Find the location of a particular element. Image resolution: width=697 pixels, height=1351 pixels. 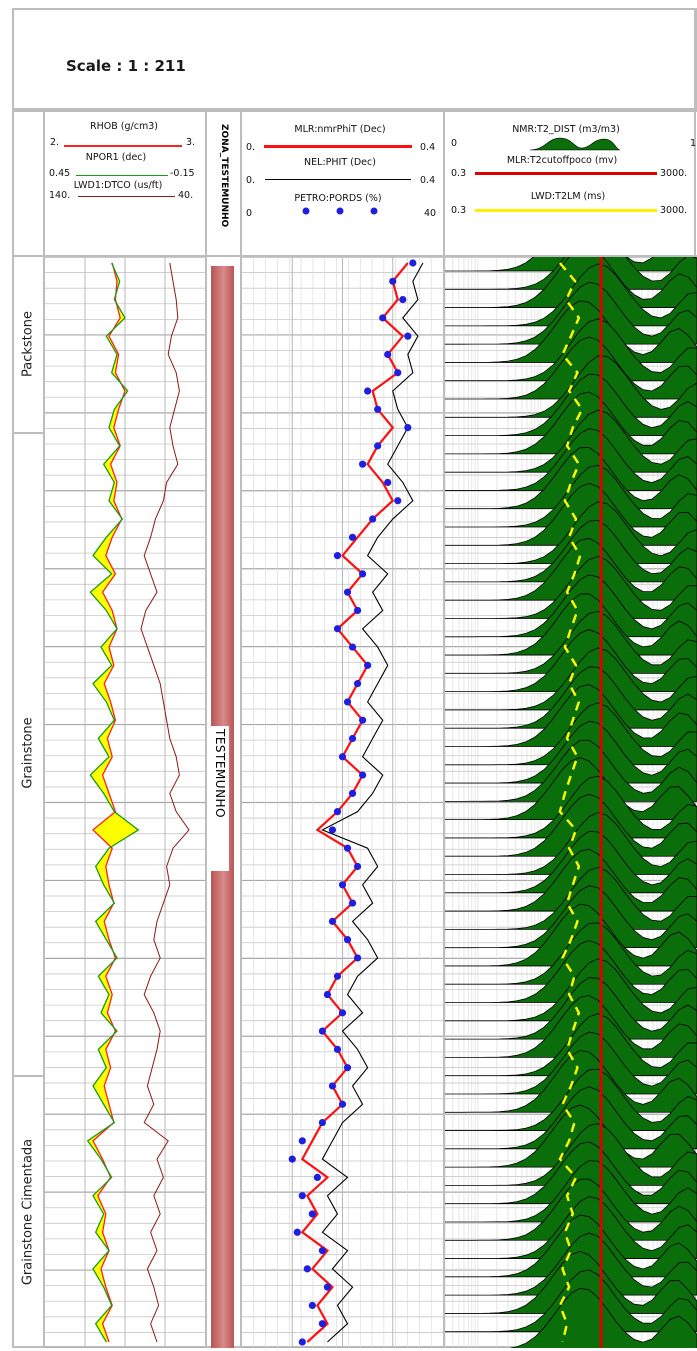

t2lm-curve is located at coordinates (571, 802).